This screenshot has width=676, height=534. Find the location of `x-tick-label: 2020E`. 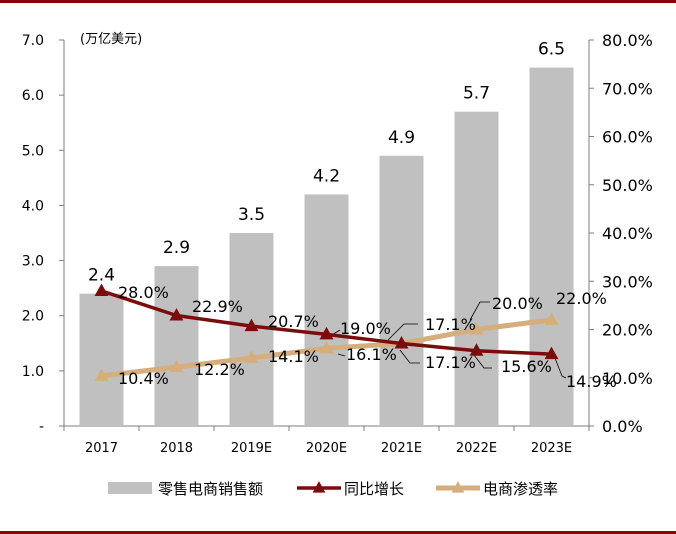

x-tick-label: 2020E is located at coordinates (326, 448).